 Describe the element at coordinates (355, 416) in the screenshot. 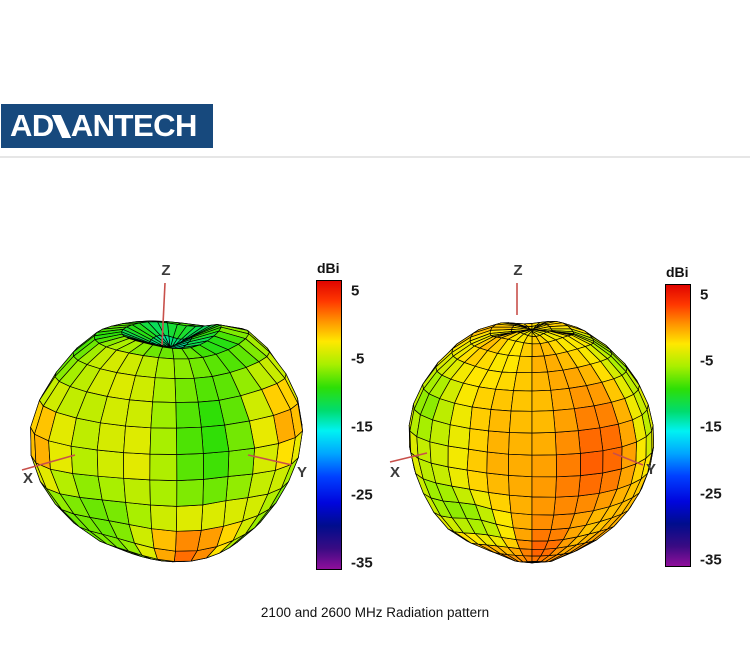

I see `colorbar-left: dBi 5 -5 -15 -25 -35` at that location.